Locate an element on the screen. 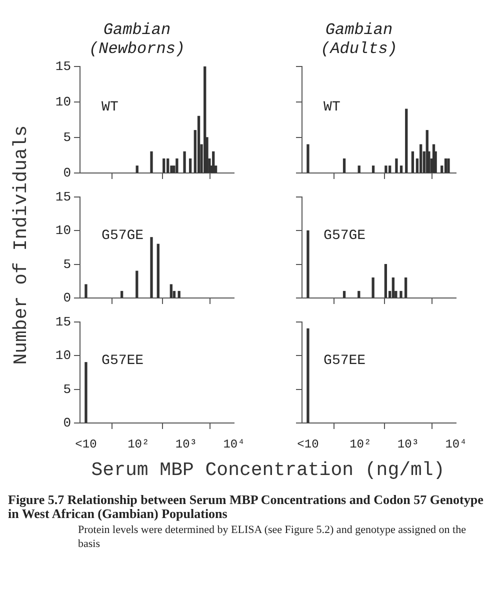 The height and width of the screenshot is (612, 496). x-axis-title: Serum MBP Concentration (ng/ml) is located at coordinates (268, 470).